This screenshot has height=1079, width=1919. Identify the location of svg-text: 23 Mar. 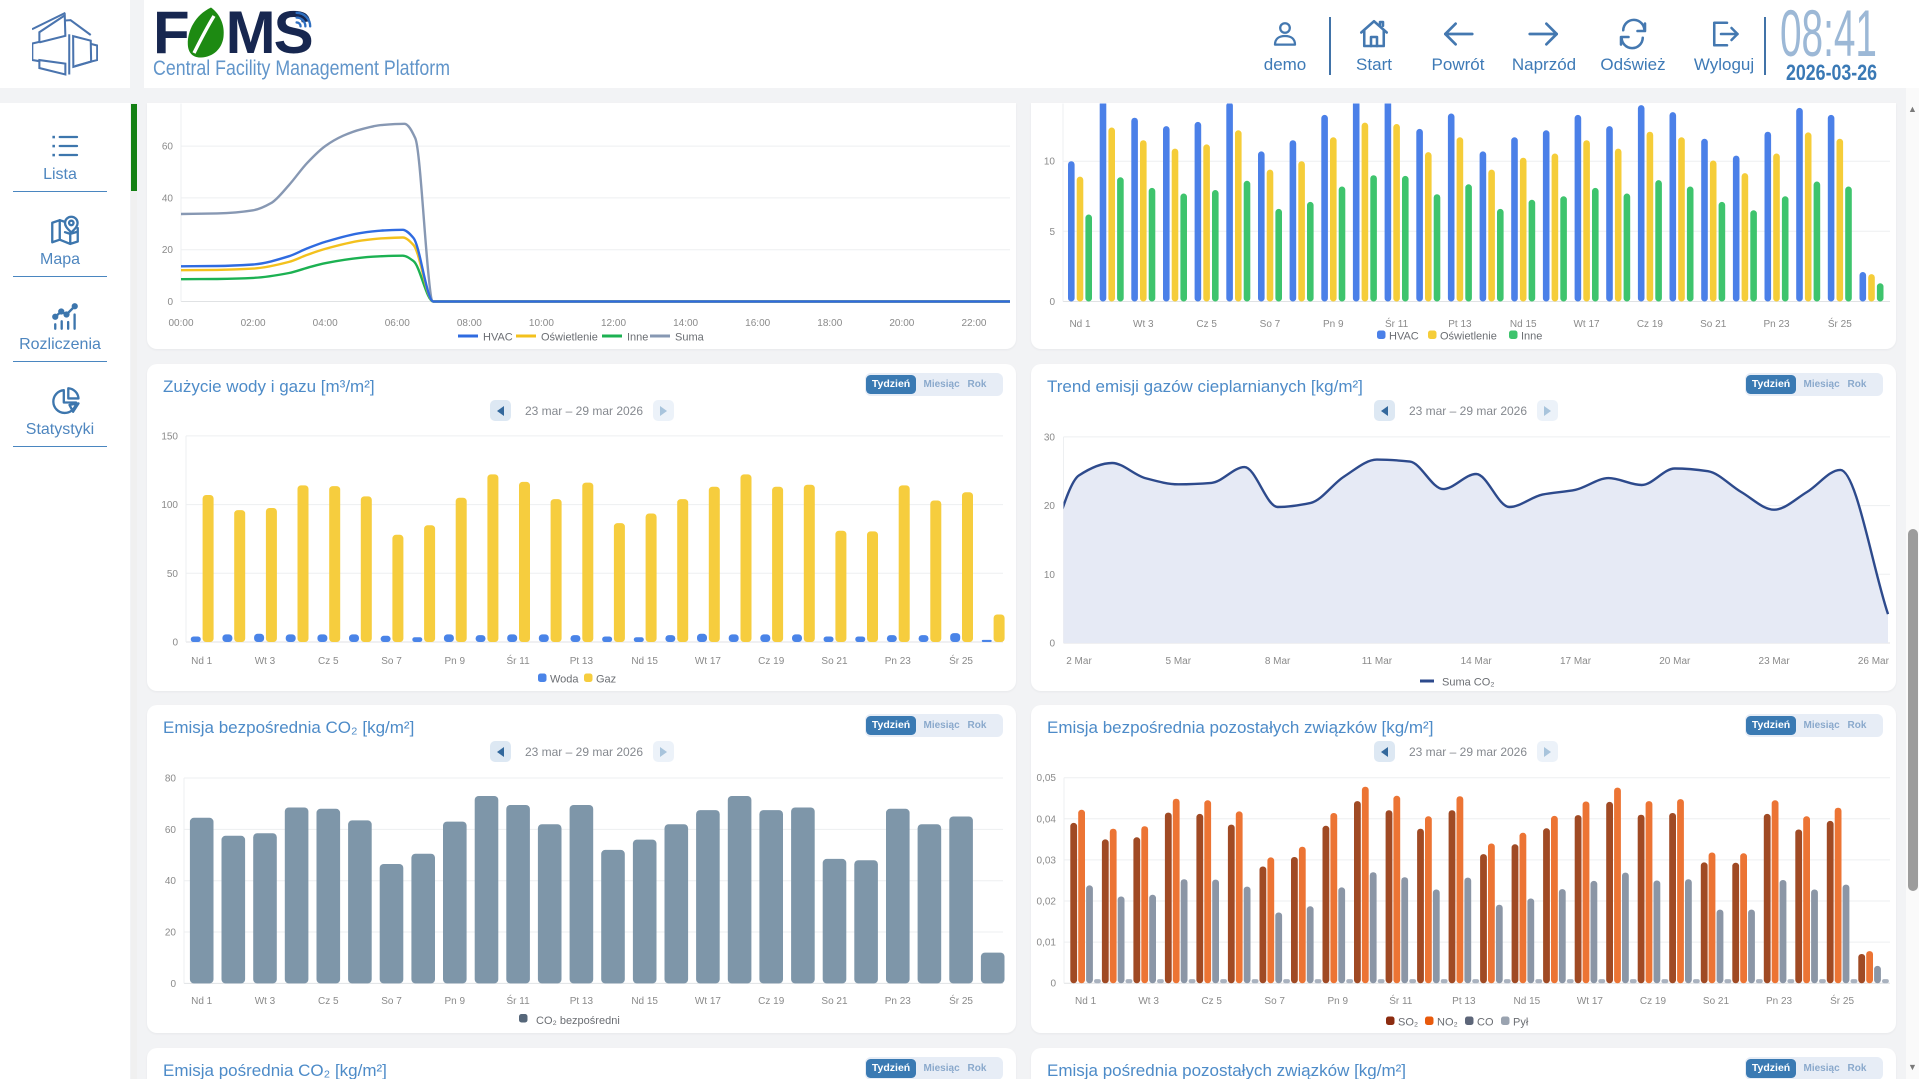
(1775, 661).